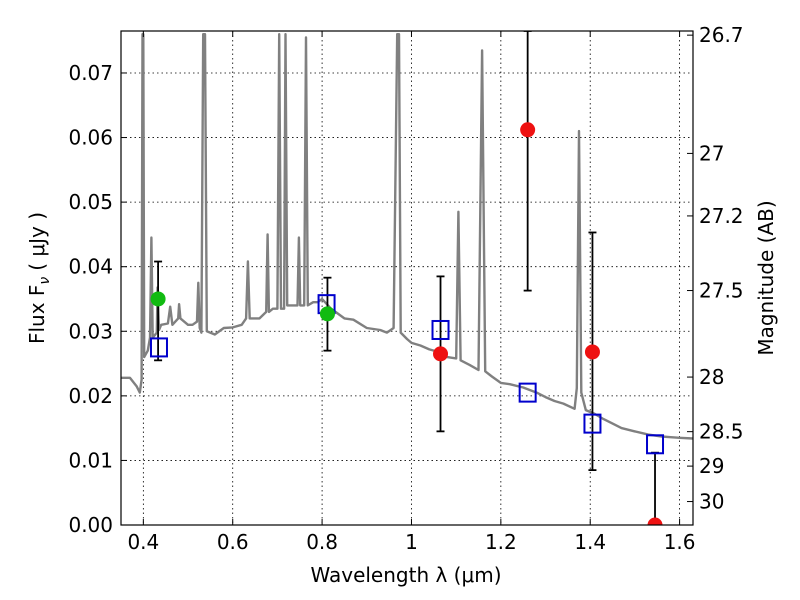 This screenshot has height=600, width=800. I want to click on y-axis-title-main: Flux F, so click(37, 314).